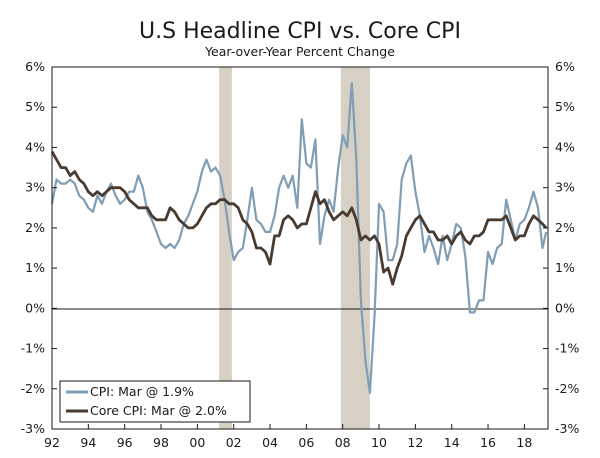 This screenshot has width=600, height=458. Describe the element at coordinates (567, 348) in the screenshot. I see `y-tick-label-right: -1%` at that location.